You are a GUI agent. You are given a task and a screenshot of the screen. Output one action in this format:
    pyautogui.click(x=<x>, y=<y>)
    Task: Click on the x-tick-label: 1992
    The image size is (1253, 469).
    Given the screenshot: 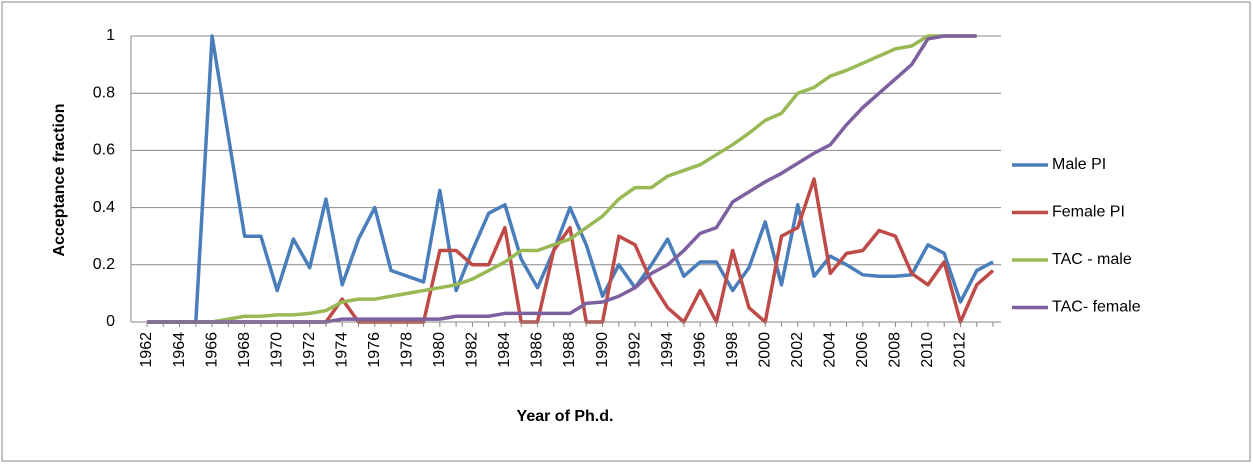 What is the action you would take?
    pyautogui.click(x=634, y=350)
    